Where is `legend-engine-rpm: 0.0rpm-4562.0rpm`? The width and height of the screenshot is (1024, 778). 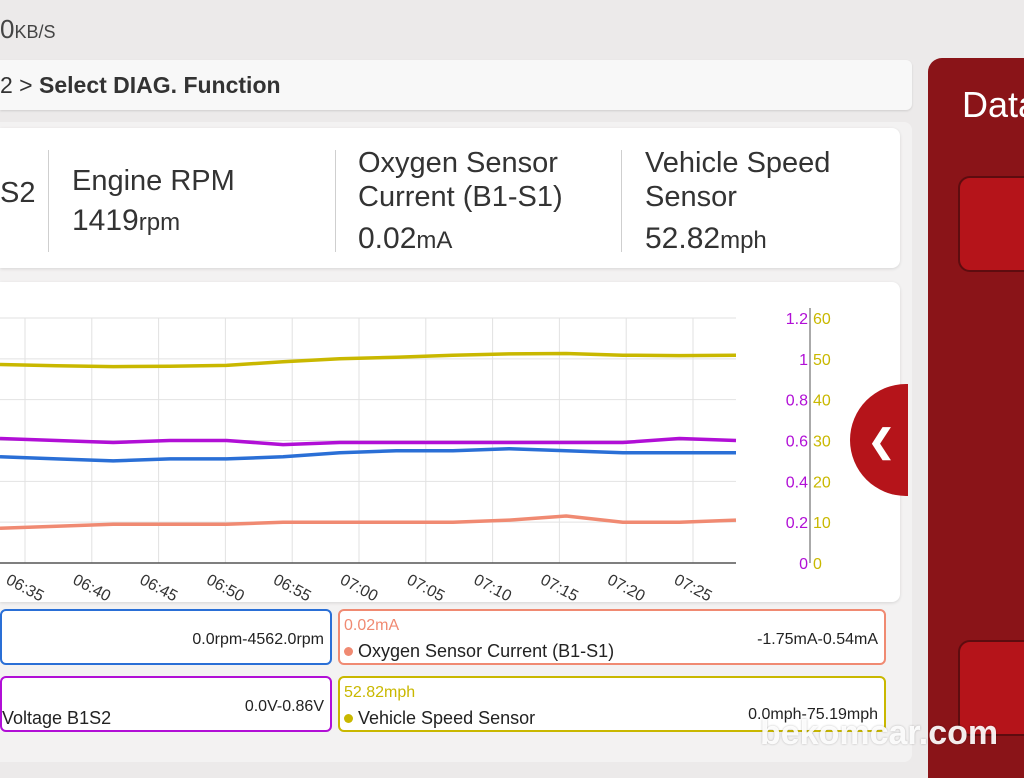
legend-engine-rpm: 0.0rpm-4562.0rpm is located at coordinates (166, 637).